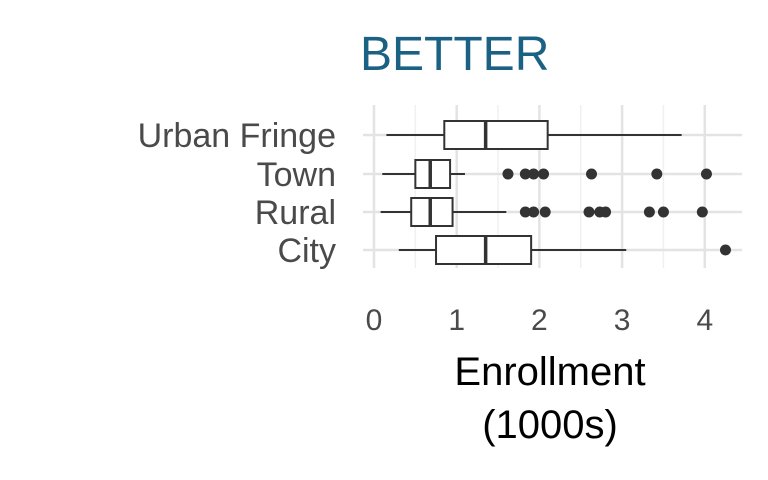  What do you see at coordinates (237, 136) in the screenshot?
I see `category-label: Urban Fringe` at bounding box center [237, 136].